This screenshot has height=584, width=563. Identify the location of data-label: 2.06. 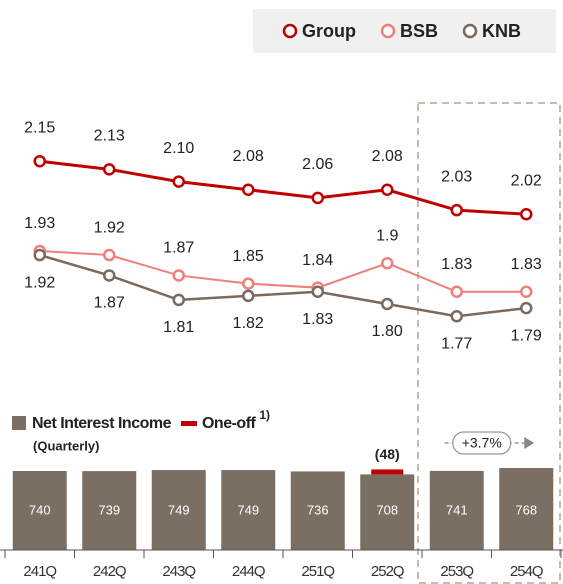
(317, 164).